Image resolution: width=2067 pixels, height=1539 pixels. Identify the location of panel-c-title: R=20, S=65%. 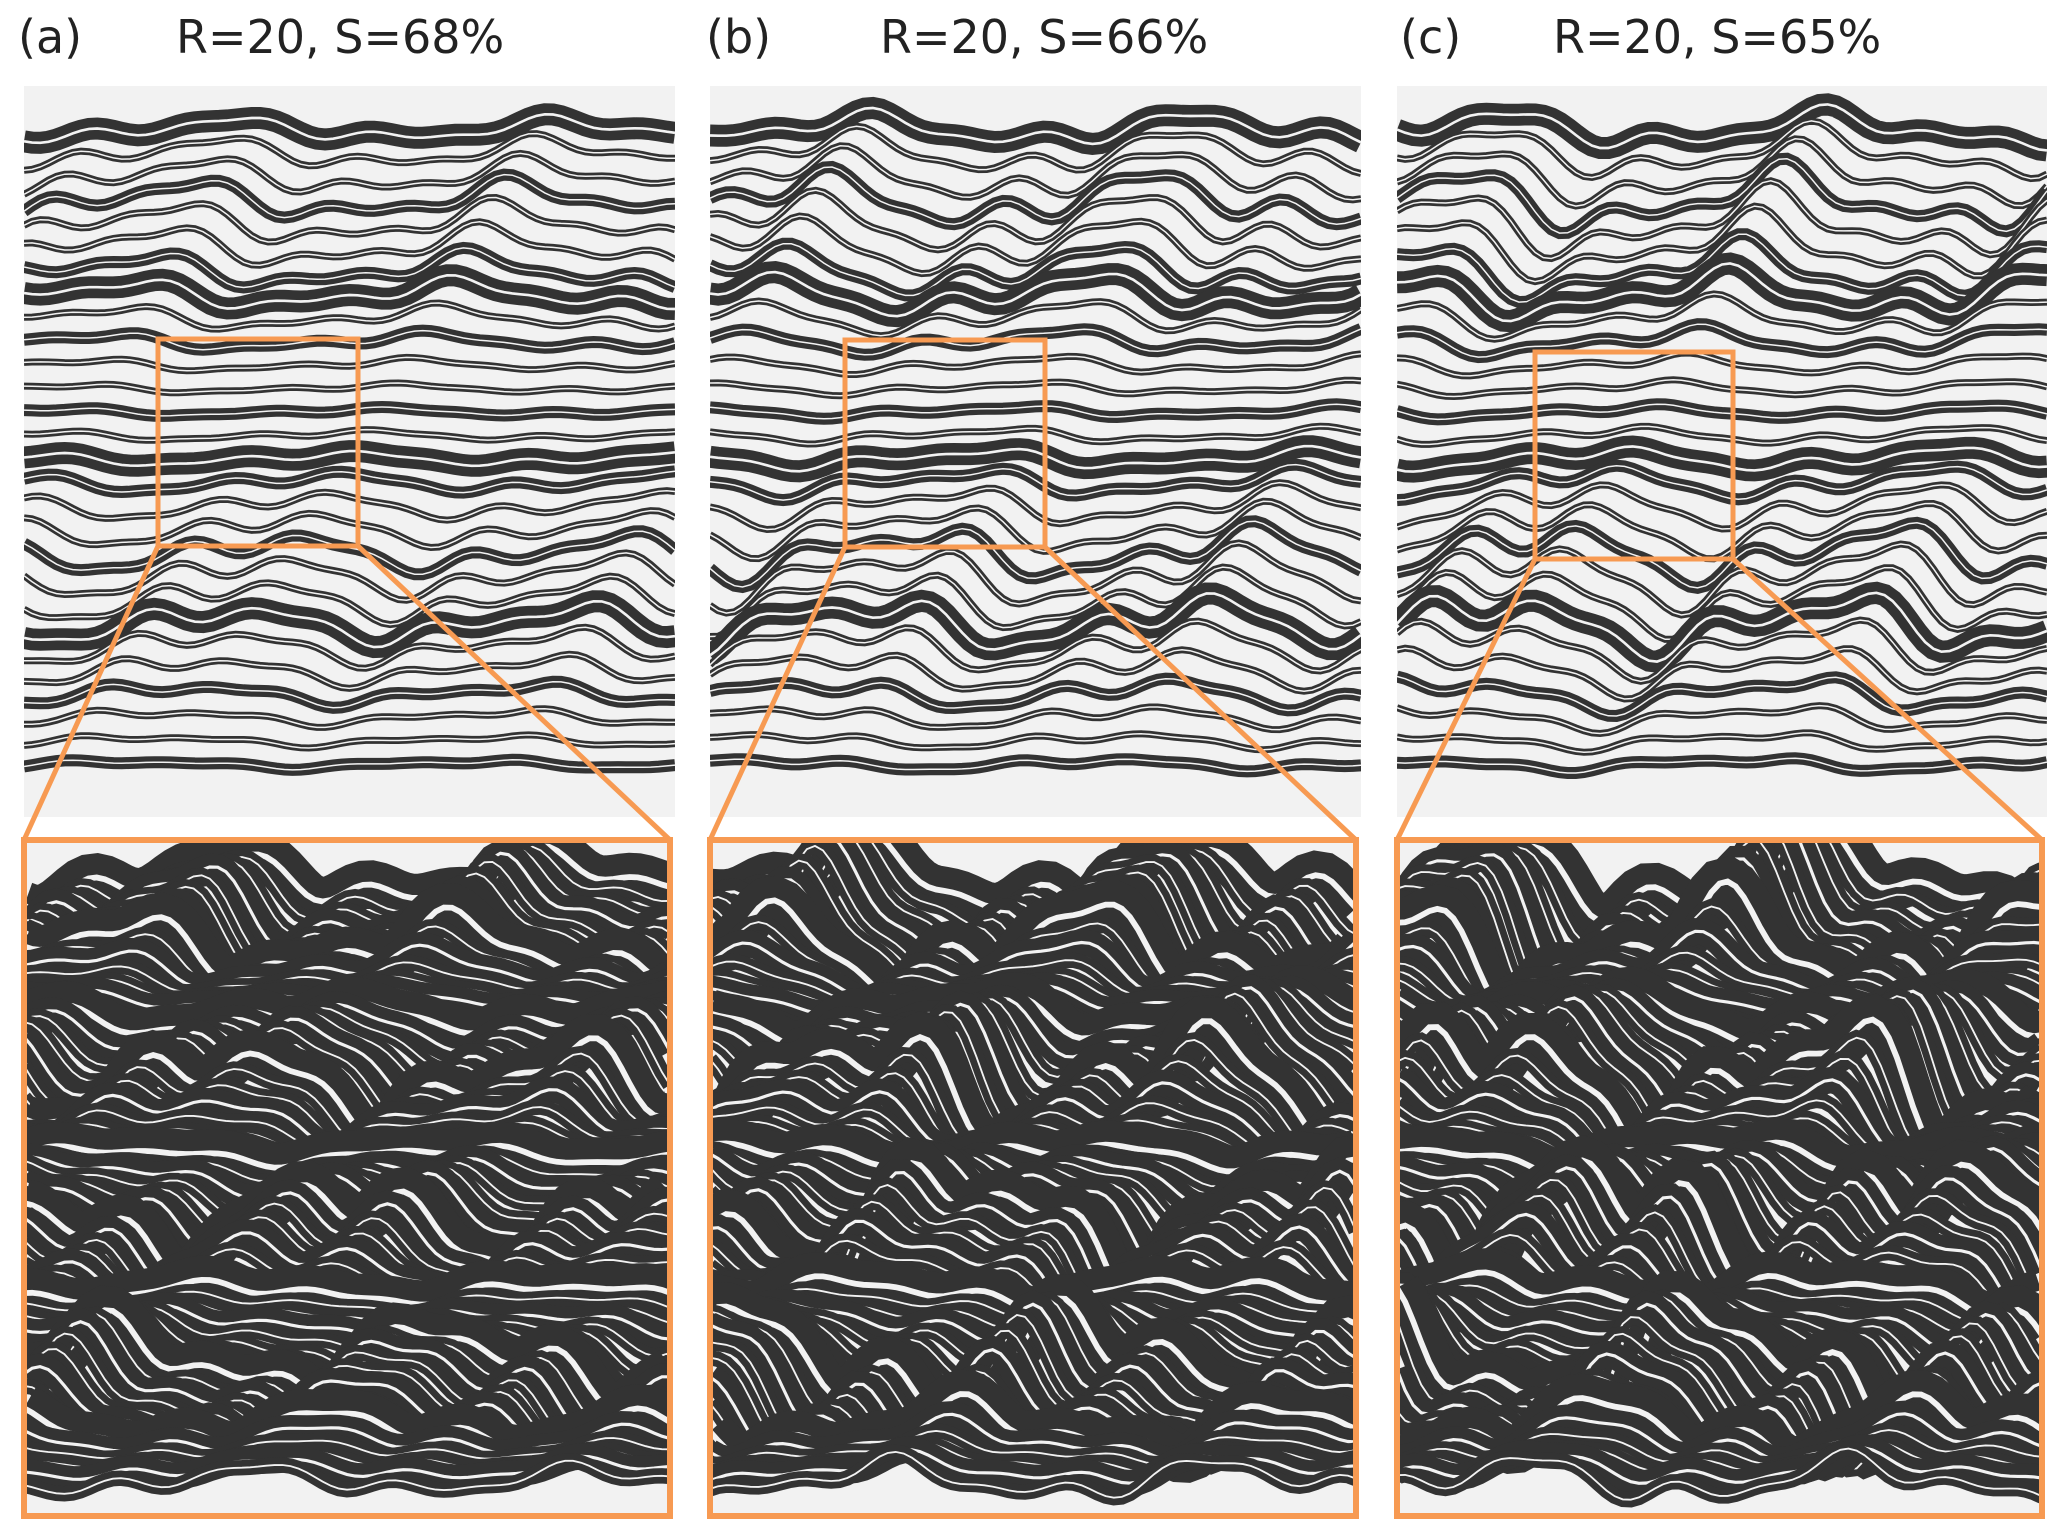
(1717, 37).